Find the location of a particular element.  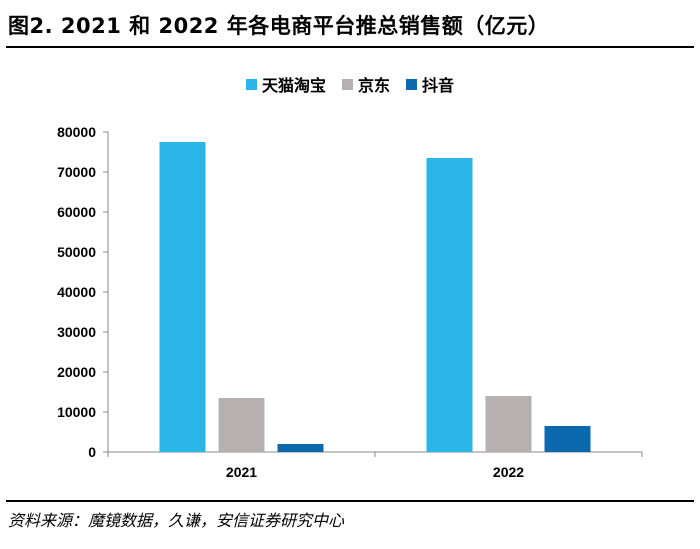

source-note: 资料来源：魔镜数据，久谦，安信证券研究中心 is located at coordinates (176, 520).